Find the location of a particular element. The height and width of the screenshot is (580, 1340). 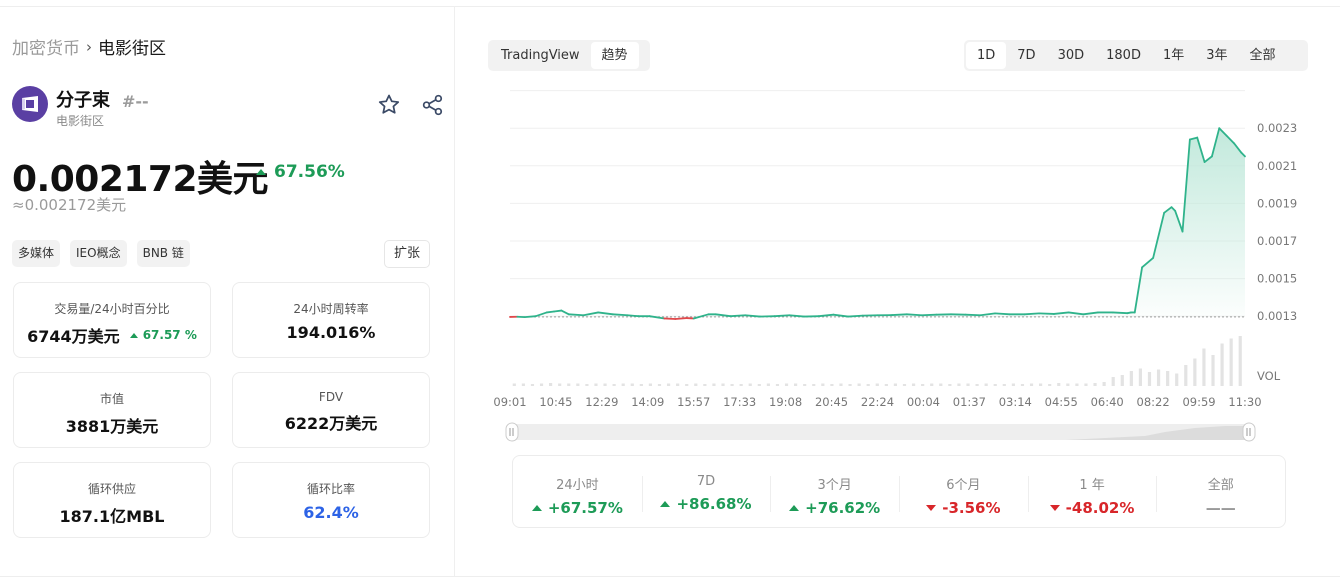

stat-card-circulating-supply: 循环供应 187.1亿MBL is located at coordinates (112, 500).